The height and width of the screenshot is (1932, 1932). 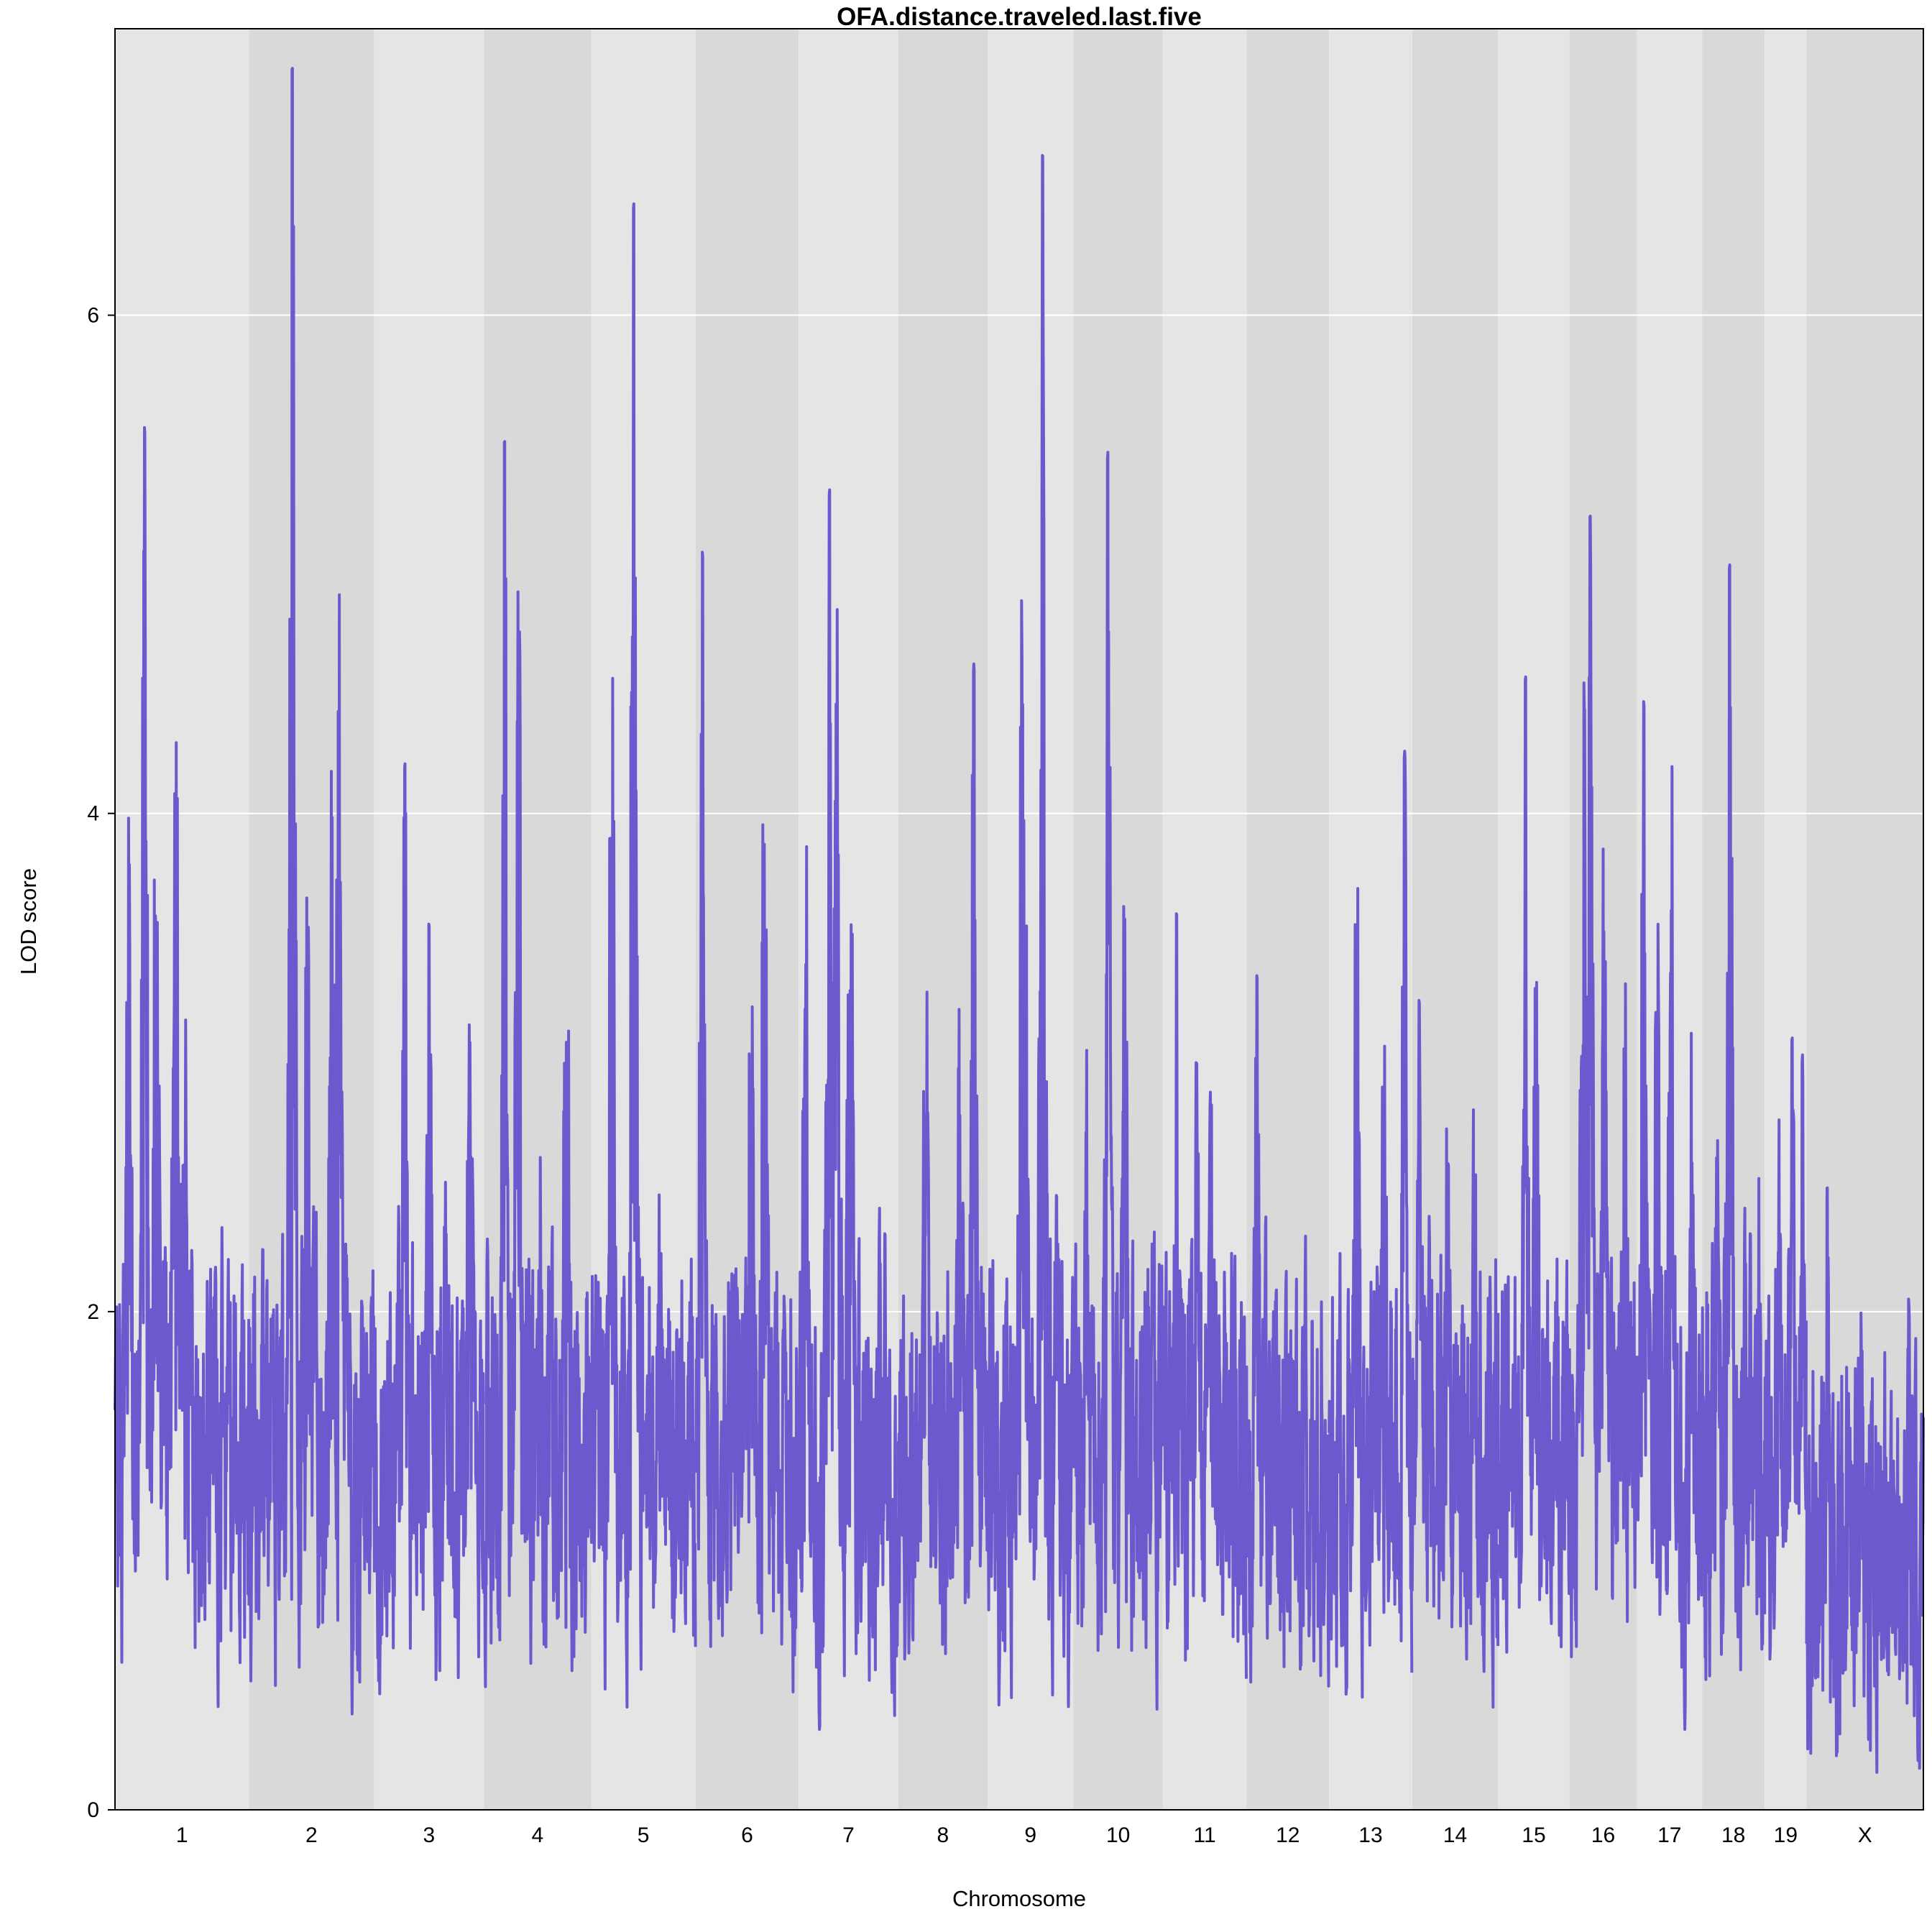 I want to click on x-tick-label-chr-X: X, so click(x=1865, y=1835).